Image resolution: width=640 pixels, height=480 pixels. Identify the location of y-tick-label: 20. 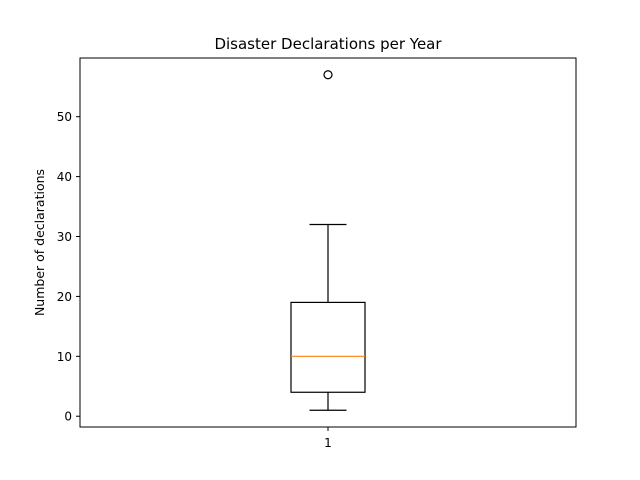
(64, 297).